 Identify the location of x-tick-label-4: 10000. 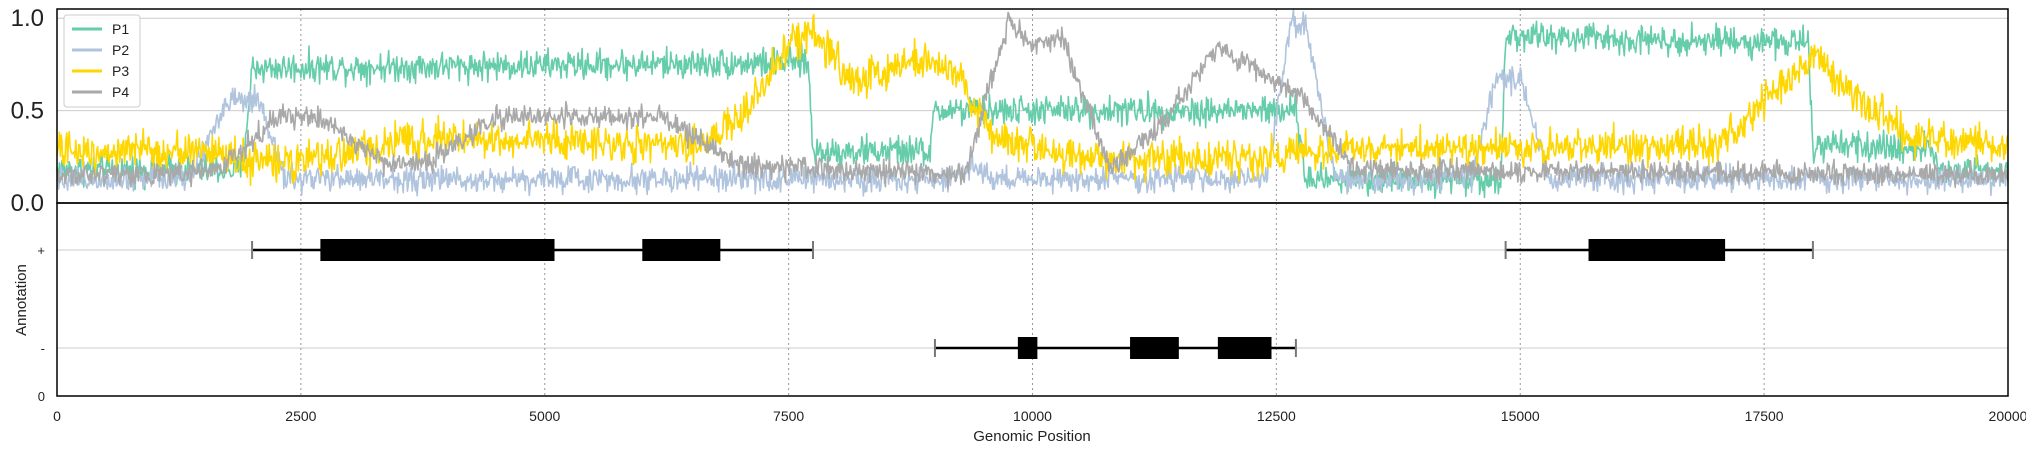
(1032, 416).